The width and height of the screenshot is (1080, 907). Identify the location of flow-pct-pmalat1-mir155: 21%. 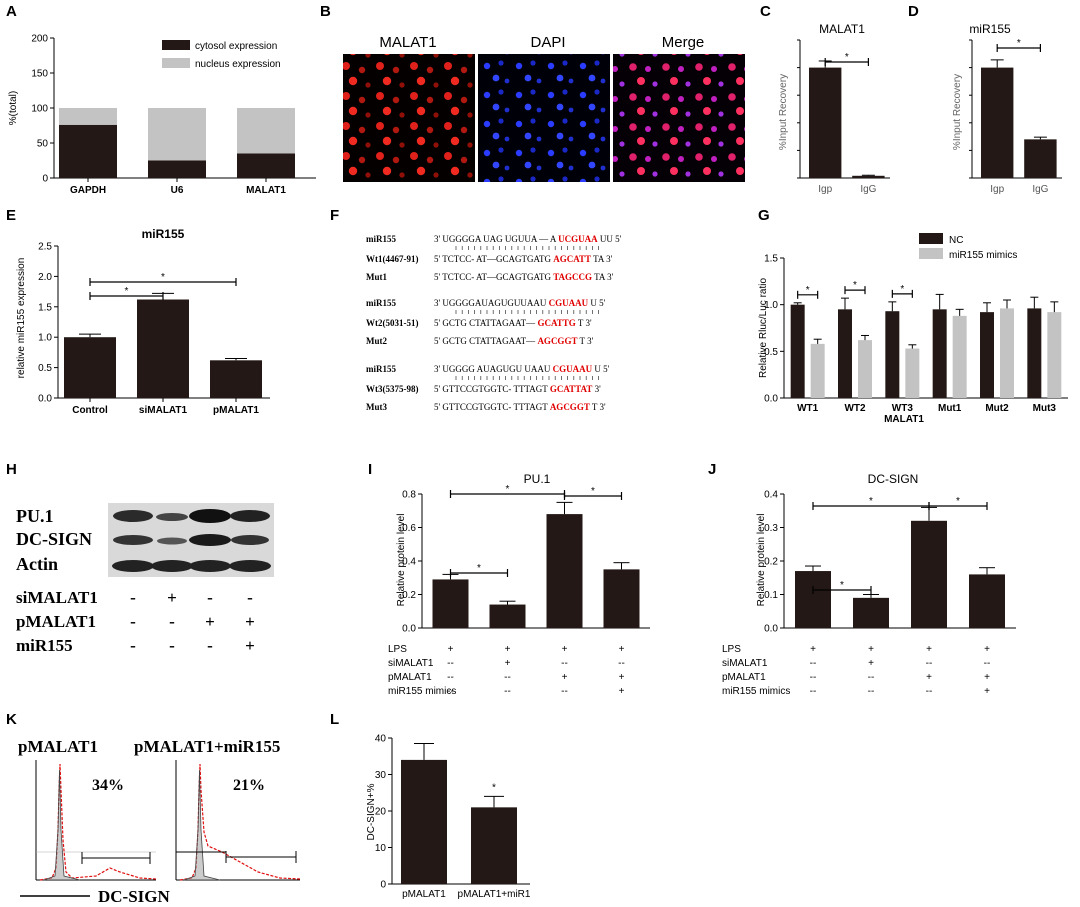
(249, 785).